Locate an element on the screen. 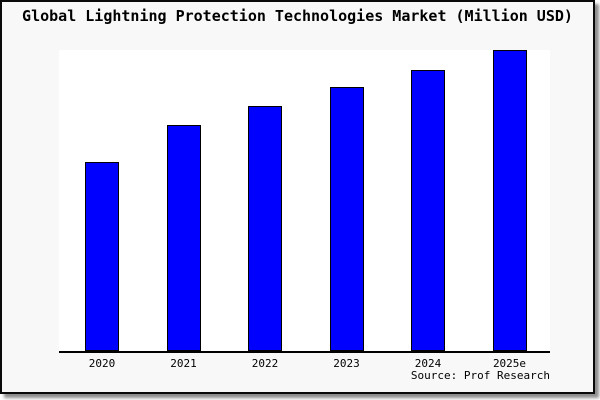 The width and height of the screenshot is (600, 400). bar-2021 is located at coordinates (183, 238).